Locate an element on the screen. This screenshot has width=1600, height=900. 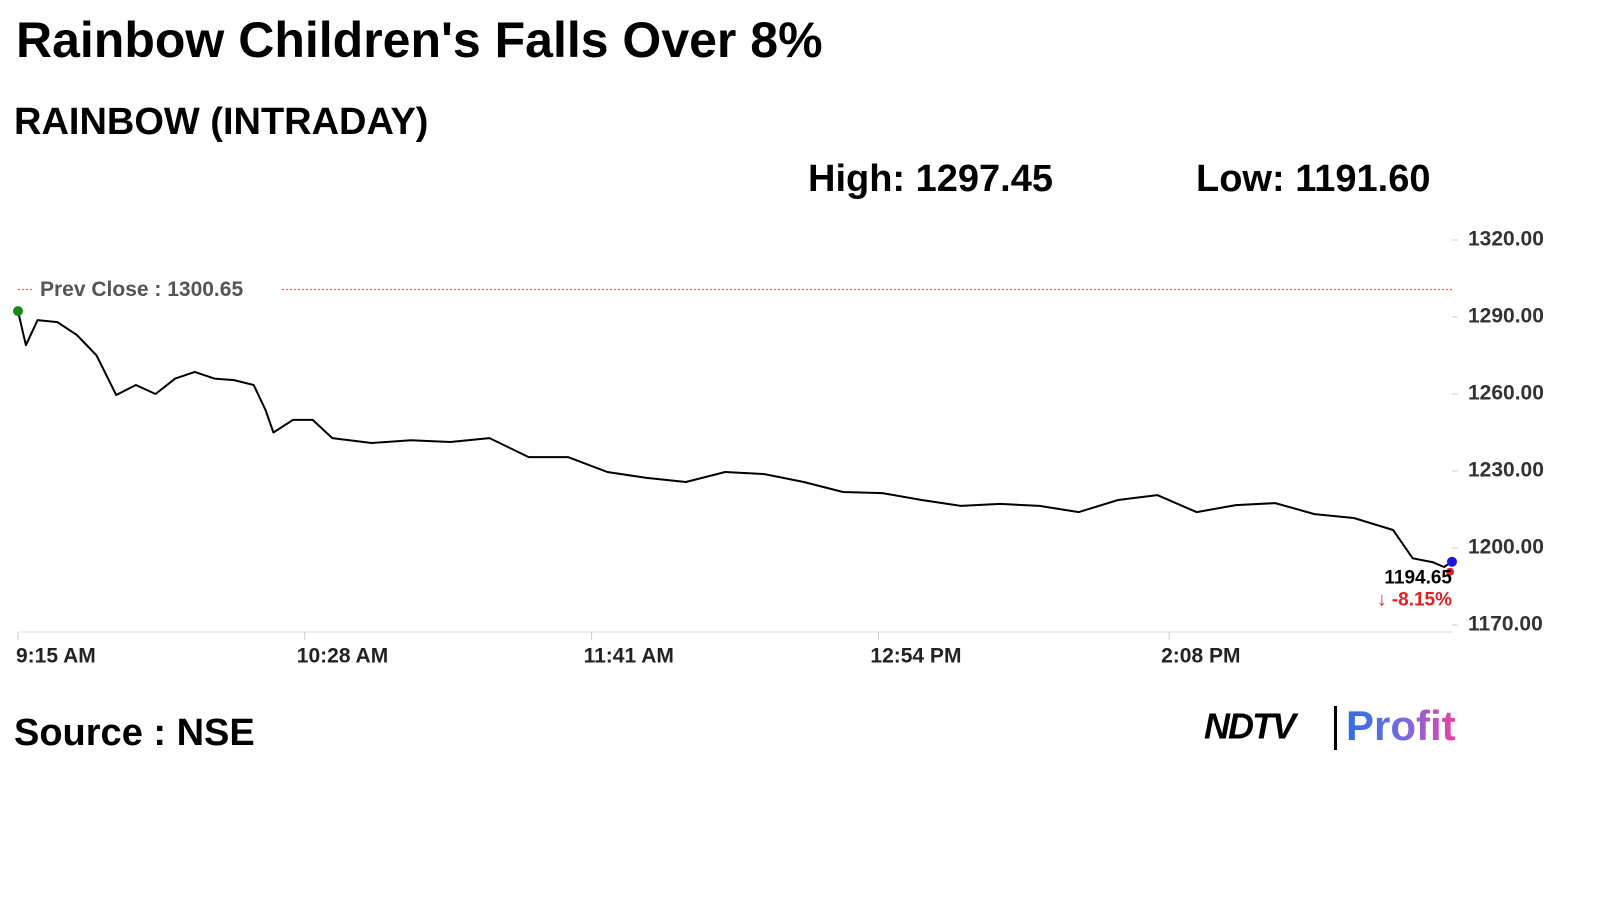
y-tick-label: 1260.00 is located at coordinates (1506, 393).